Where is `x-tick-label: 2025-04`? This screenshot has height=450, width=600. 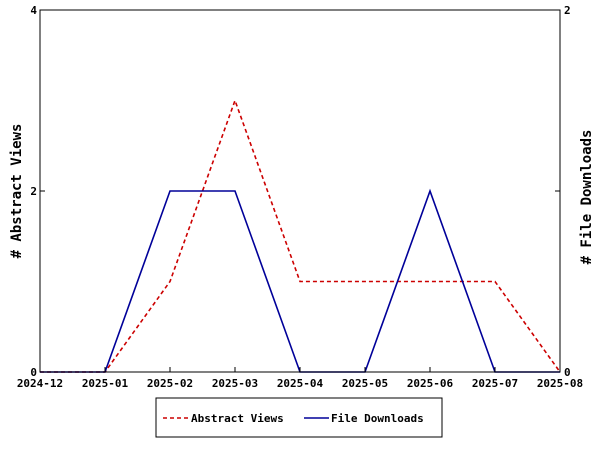 x-tick-label: 2025-04 is located at coordinates (300, 383).